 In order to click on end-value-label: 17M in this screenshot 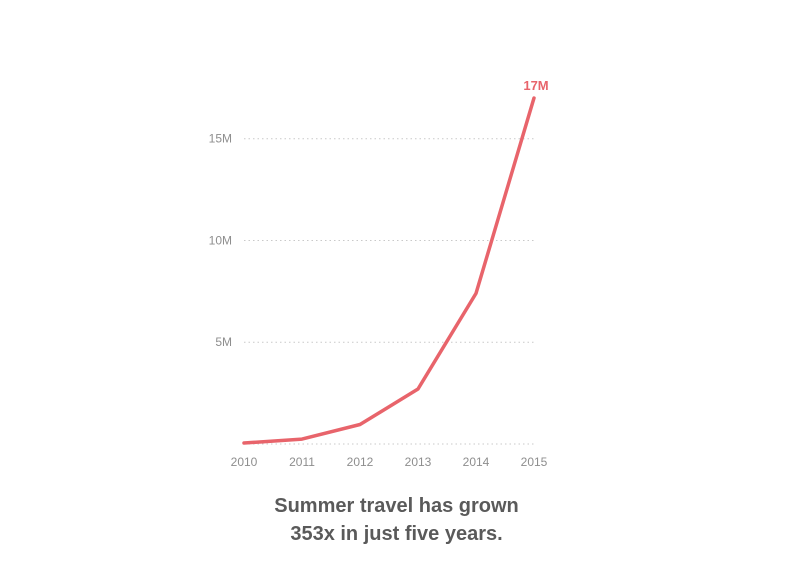, I will do `click(535, 85)`.